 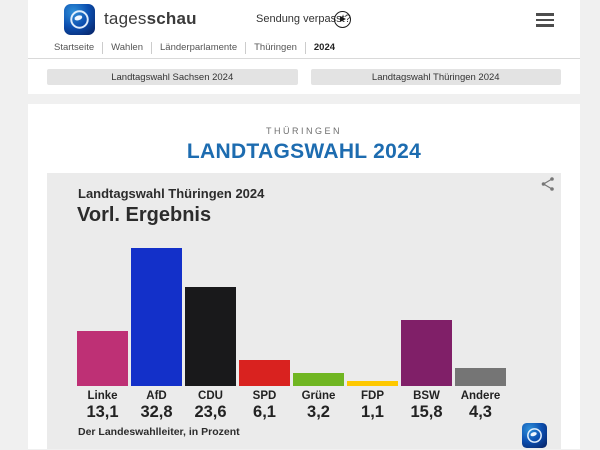 What do you see at coordinates (318, 412) in the screenshot?
I see `party-value: 3,2` at bounding box center [318, 412].